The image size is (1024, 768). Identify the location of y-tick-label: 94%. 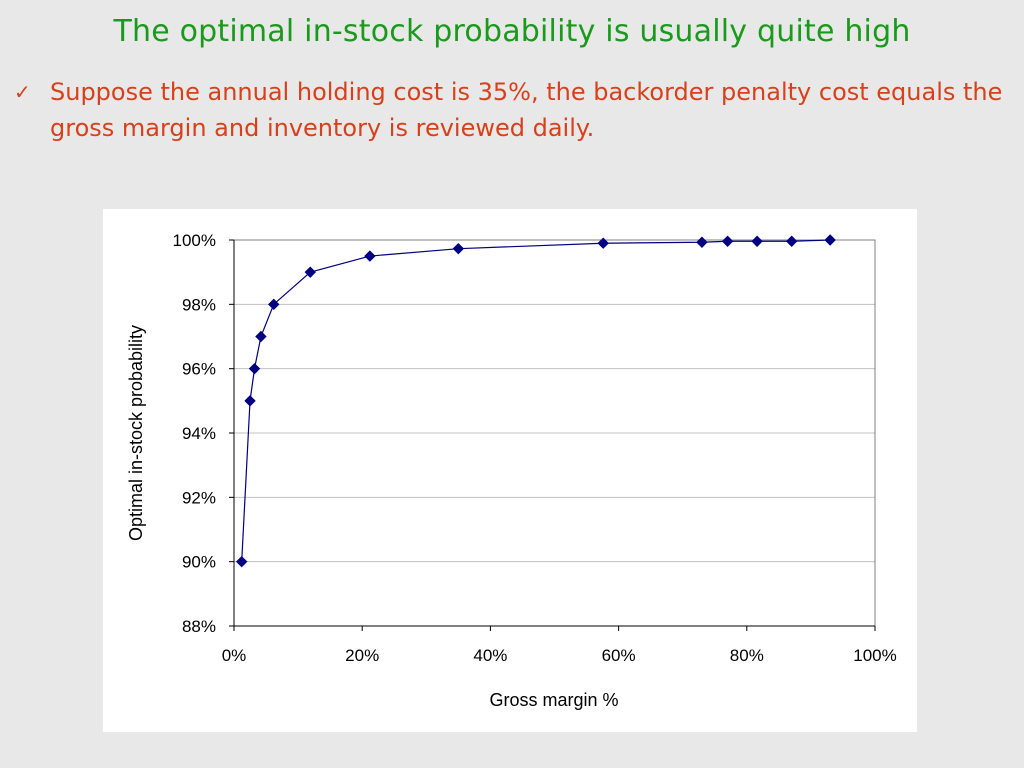
(199, 433).